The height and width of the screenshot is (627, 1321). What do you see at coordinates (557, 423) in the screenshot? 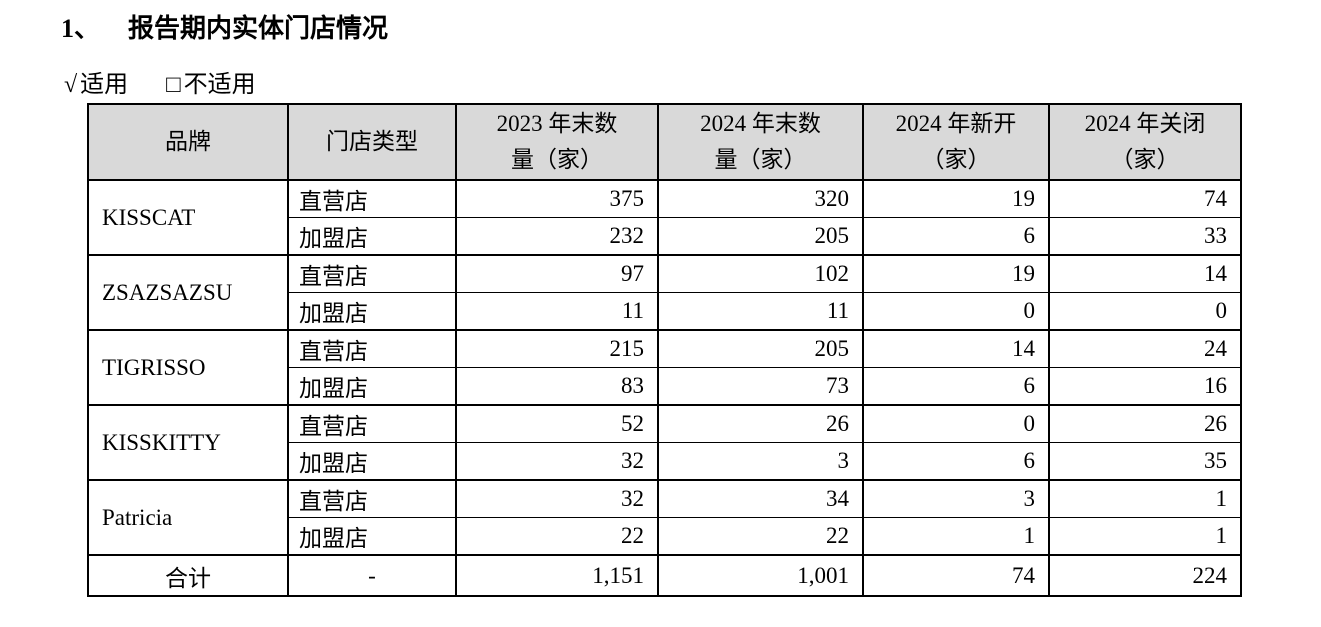
I see `end-2023-cell: 52` at bounding box center [557, 423].